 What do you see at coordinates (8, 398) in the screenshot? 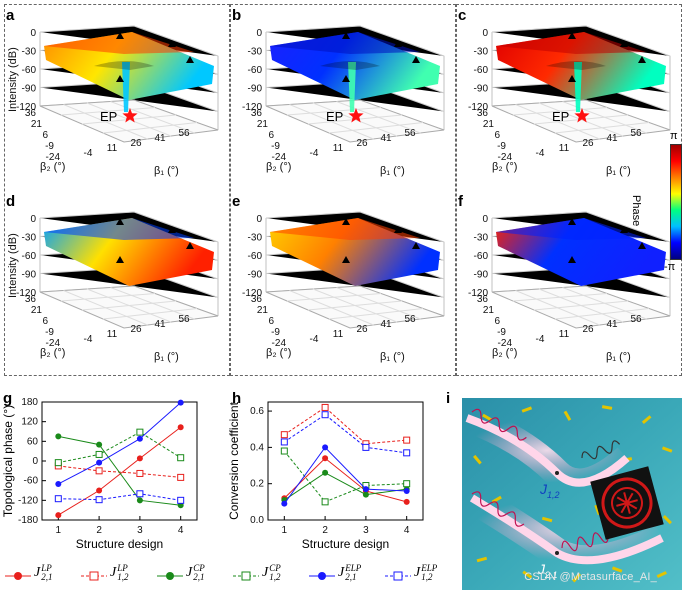
I see `panel-letter-g: g` at bounding box center [8, 398].